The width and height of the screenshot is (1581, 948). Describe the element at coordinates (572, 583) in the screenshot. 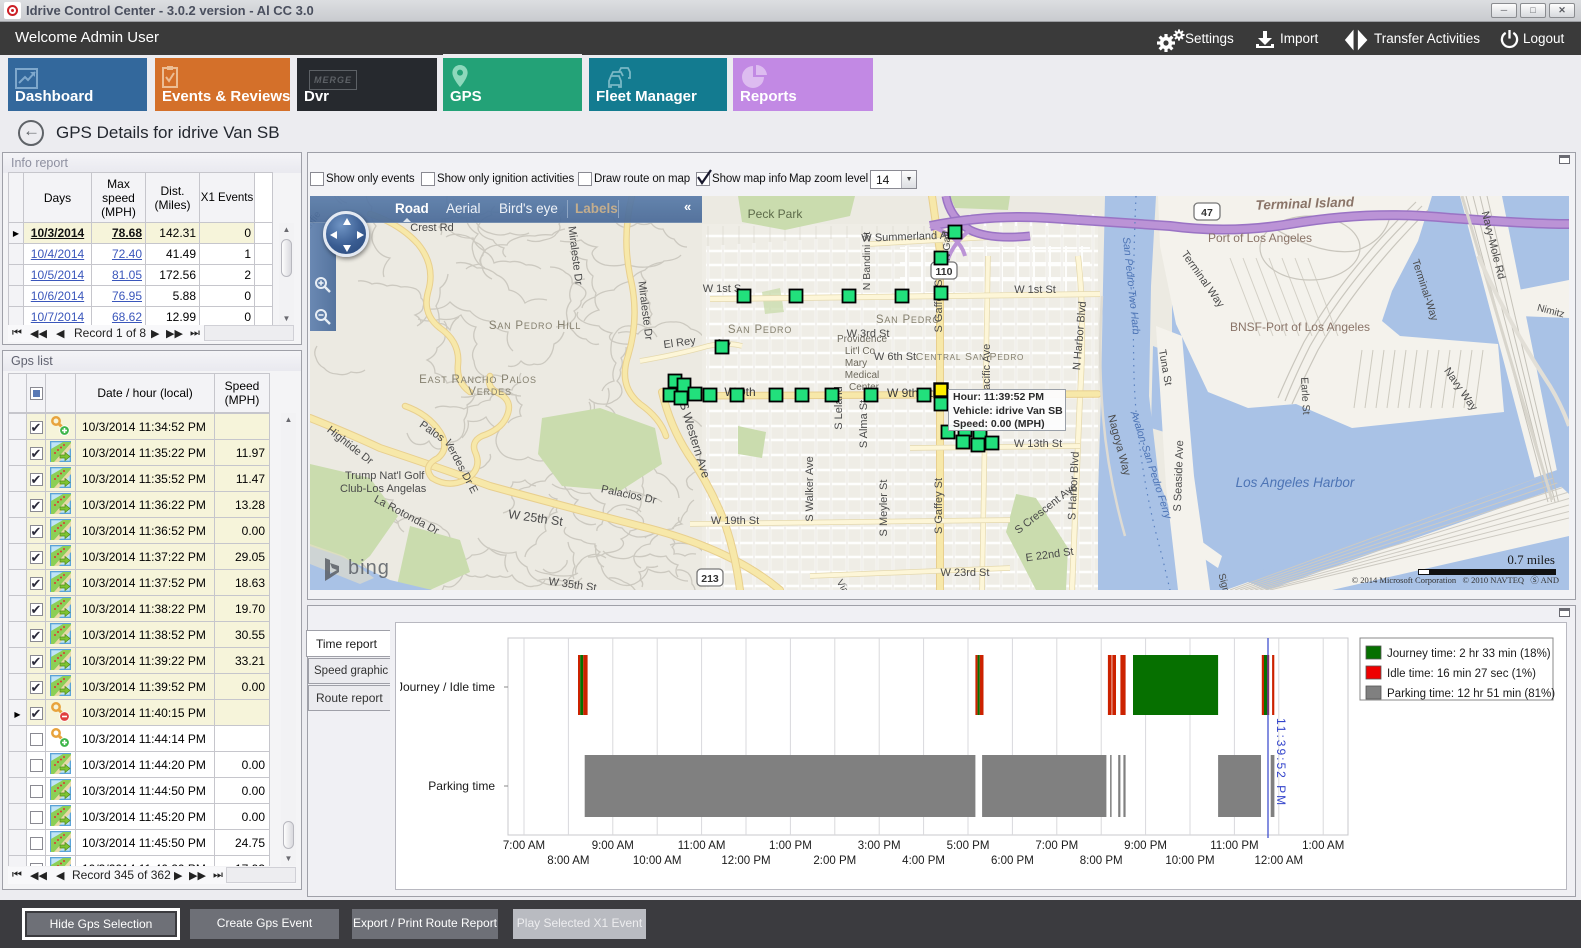

I see `svg-text: W 35th St` at that location.